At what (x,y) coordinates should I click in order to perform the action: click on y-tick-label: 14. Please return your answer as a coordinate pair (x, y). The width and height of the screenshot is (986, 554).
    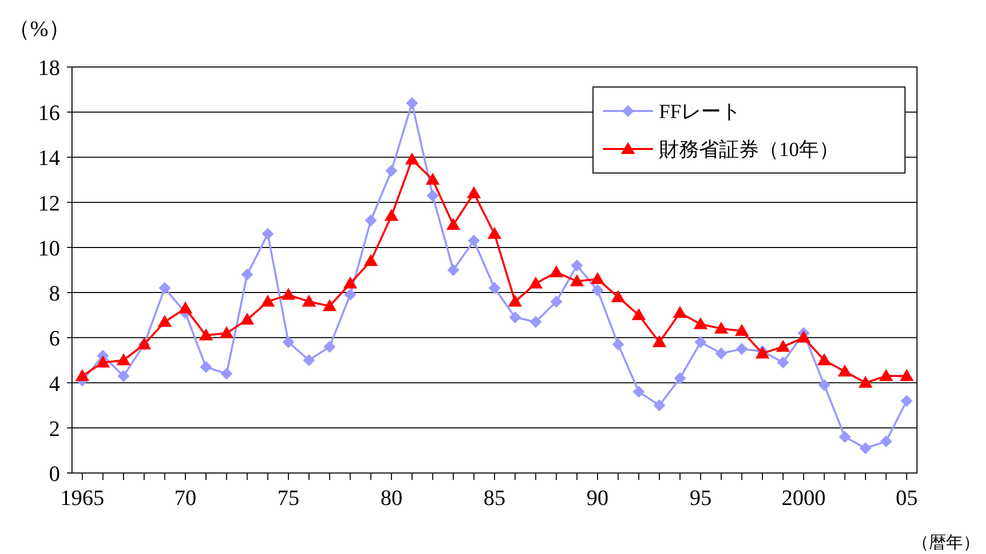
    Looking at the image, I should click on (49, 157).